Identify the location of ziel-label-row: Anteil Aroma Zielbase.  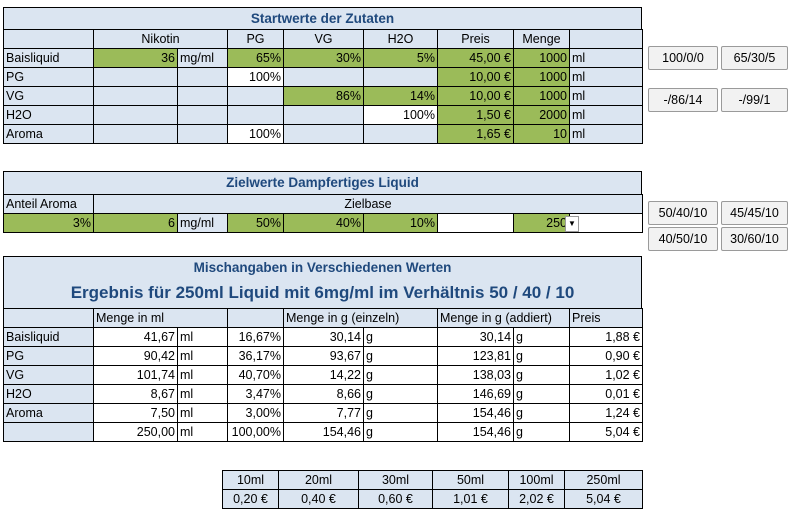
(323, 204).